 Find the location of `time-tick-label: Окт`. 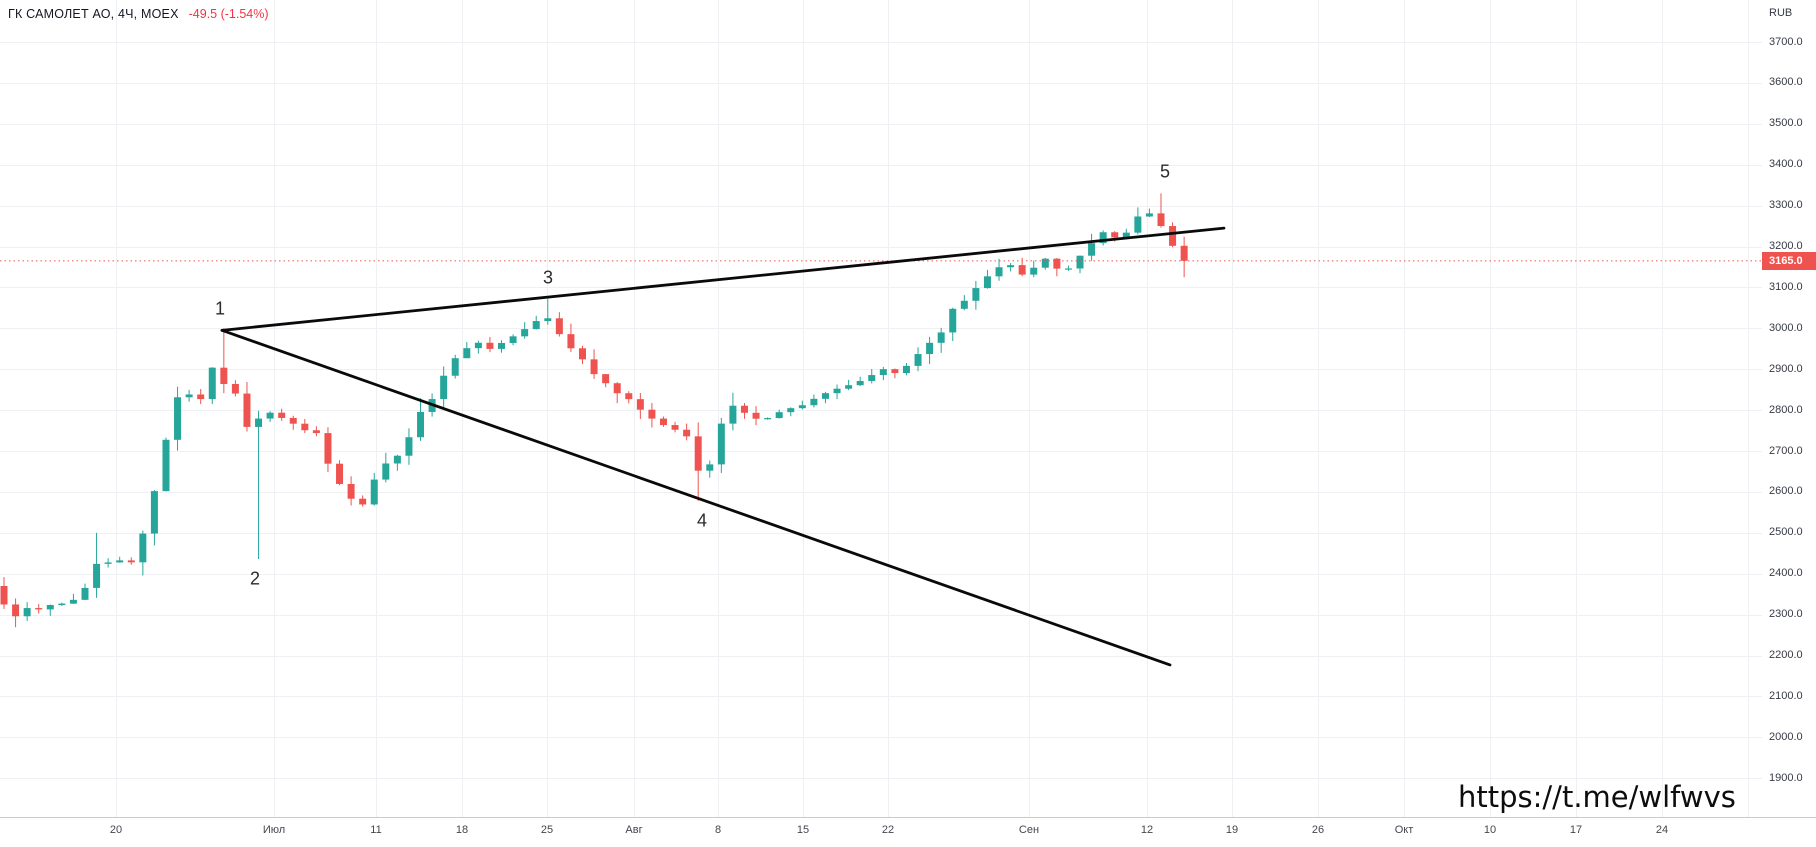

time-tick-label: Окт is located at coordinates (1404, 830).